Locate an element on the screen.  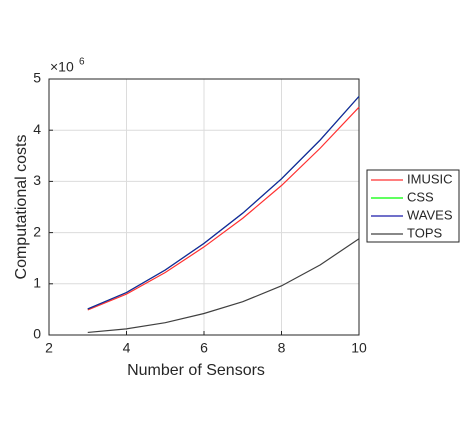
legend-box is located at coordinates (413, 206).